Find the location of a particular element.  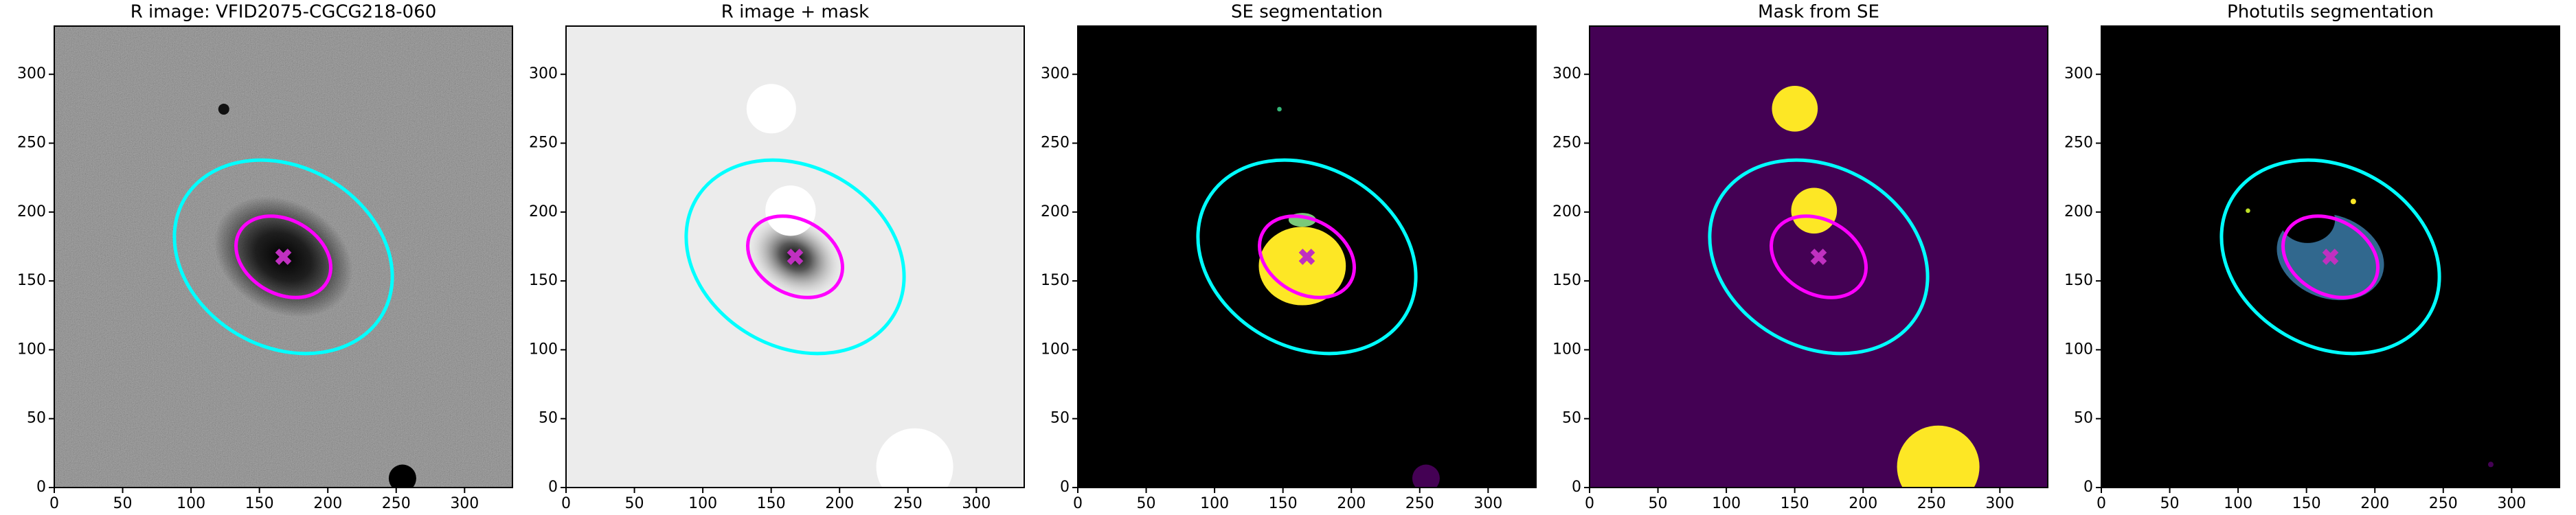

panel-title: R image: VFID2075-CGCG218-060 is located at coordinates (284, 12).